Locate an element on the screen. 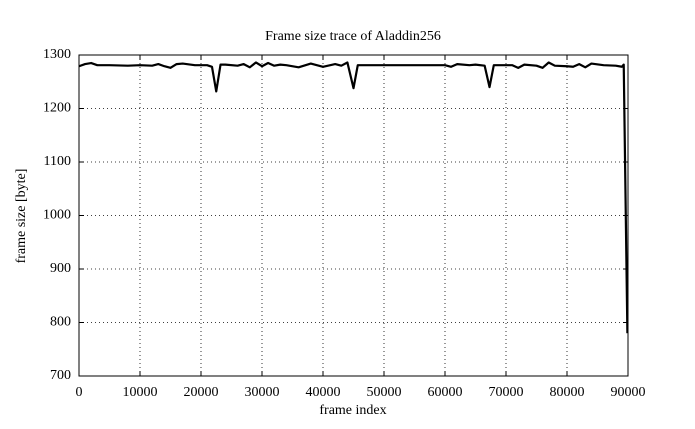 Image resolution: width=695 pixels, height=429 pixels. y-tick-label: 1100 is located at coordinates (57, 161).